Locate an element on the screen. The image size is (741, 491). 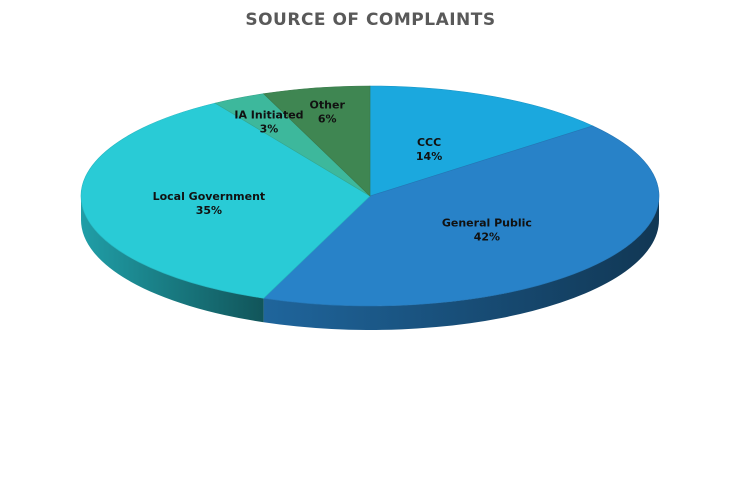
pie-slice-other is located at coordinates (316, 141).